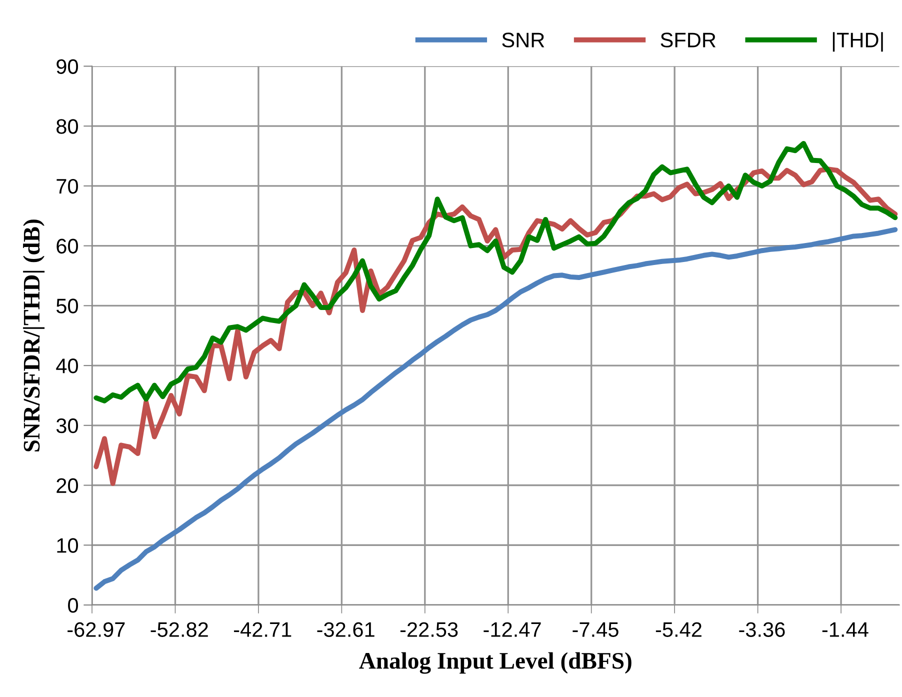 Image resolution: width=902 pixels, height=697 pixels. What do you see at coordinates (688, 40) in the screenshot?
I see `legend-label: SFDR` at bounding box center [688, 40].